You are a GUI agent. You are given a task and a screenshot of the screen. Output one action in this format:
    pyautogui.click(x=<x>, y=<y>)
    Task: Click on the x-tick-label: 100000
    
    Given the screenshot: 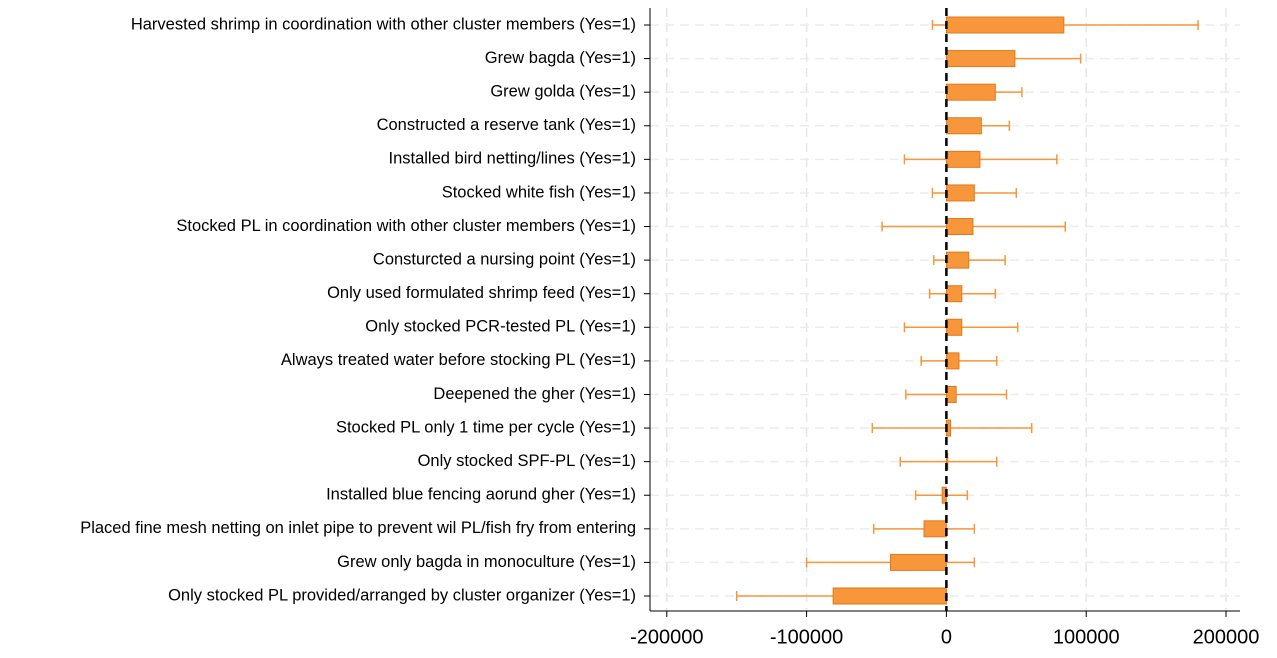 What is the action you would take?
    pyautogui.click(x=1086, y=637)
    